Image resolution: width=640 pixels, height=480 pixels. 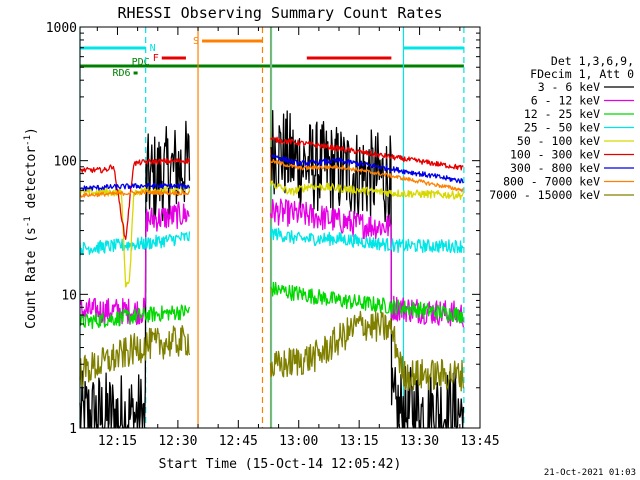 I want to click on legend-entry-label: 800 - 7000 keV, so click(x=551, y=182).